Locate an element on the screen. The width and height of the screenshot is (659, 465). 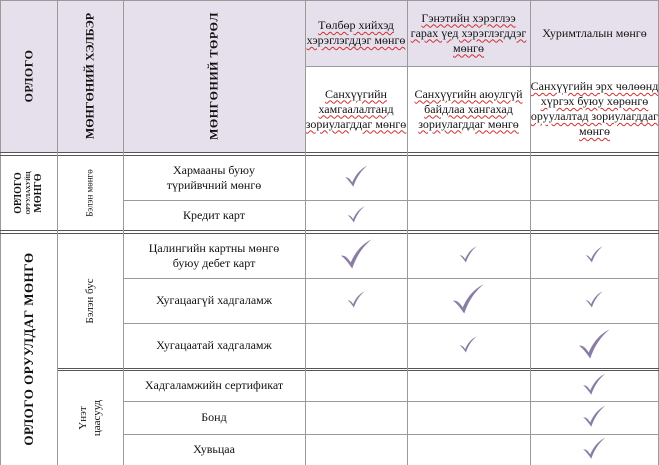
row-label: Хадгаламжийн сертификат is located at coordinates (214, 385).